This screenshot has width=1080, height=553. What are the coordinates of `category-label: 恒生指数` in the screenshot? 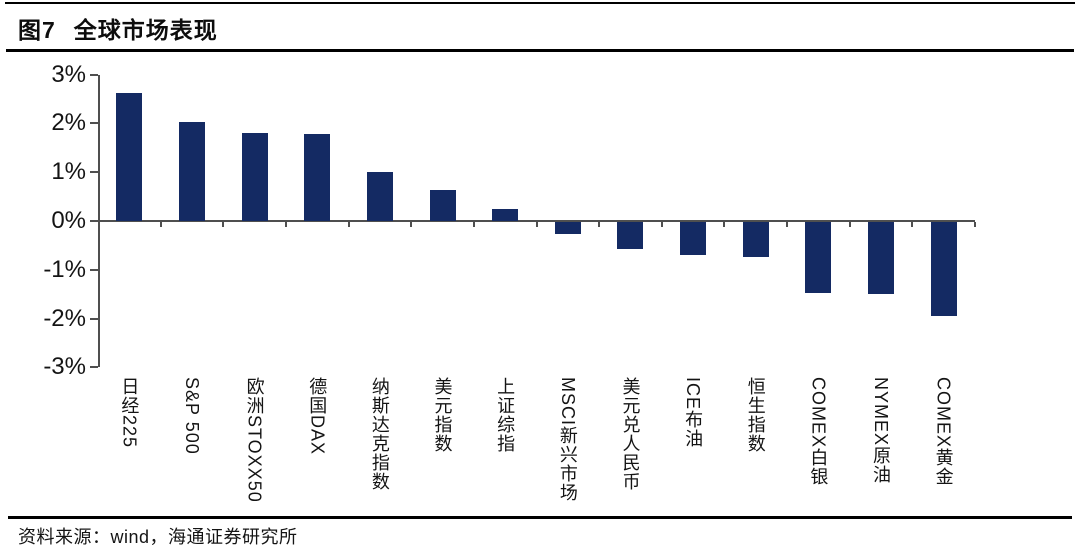 It's located at (755, 415).